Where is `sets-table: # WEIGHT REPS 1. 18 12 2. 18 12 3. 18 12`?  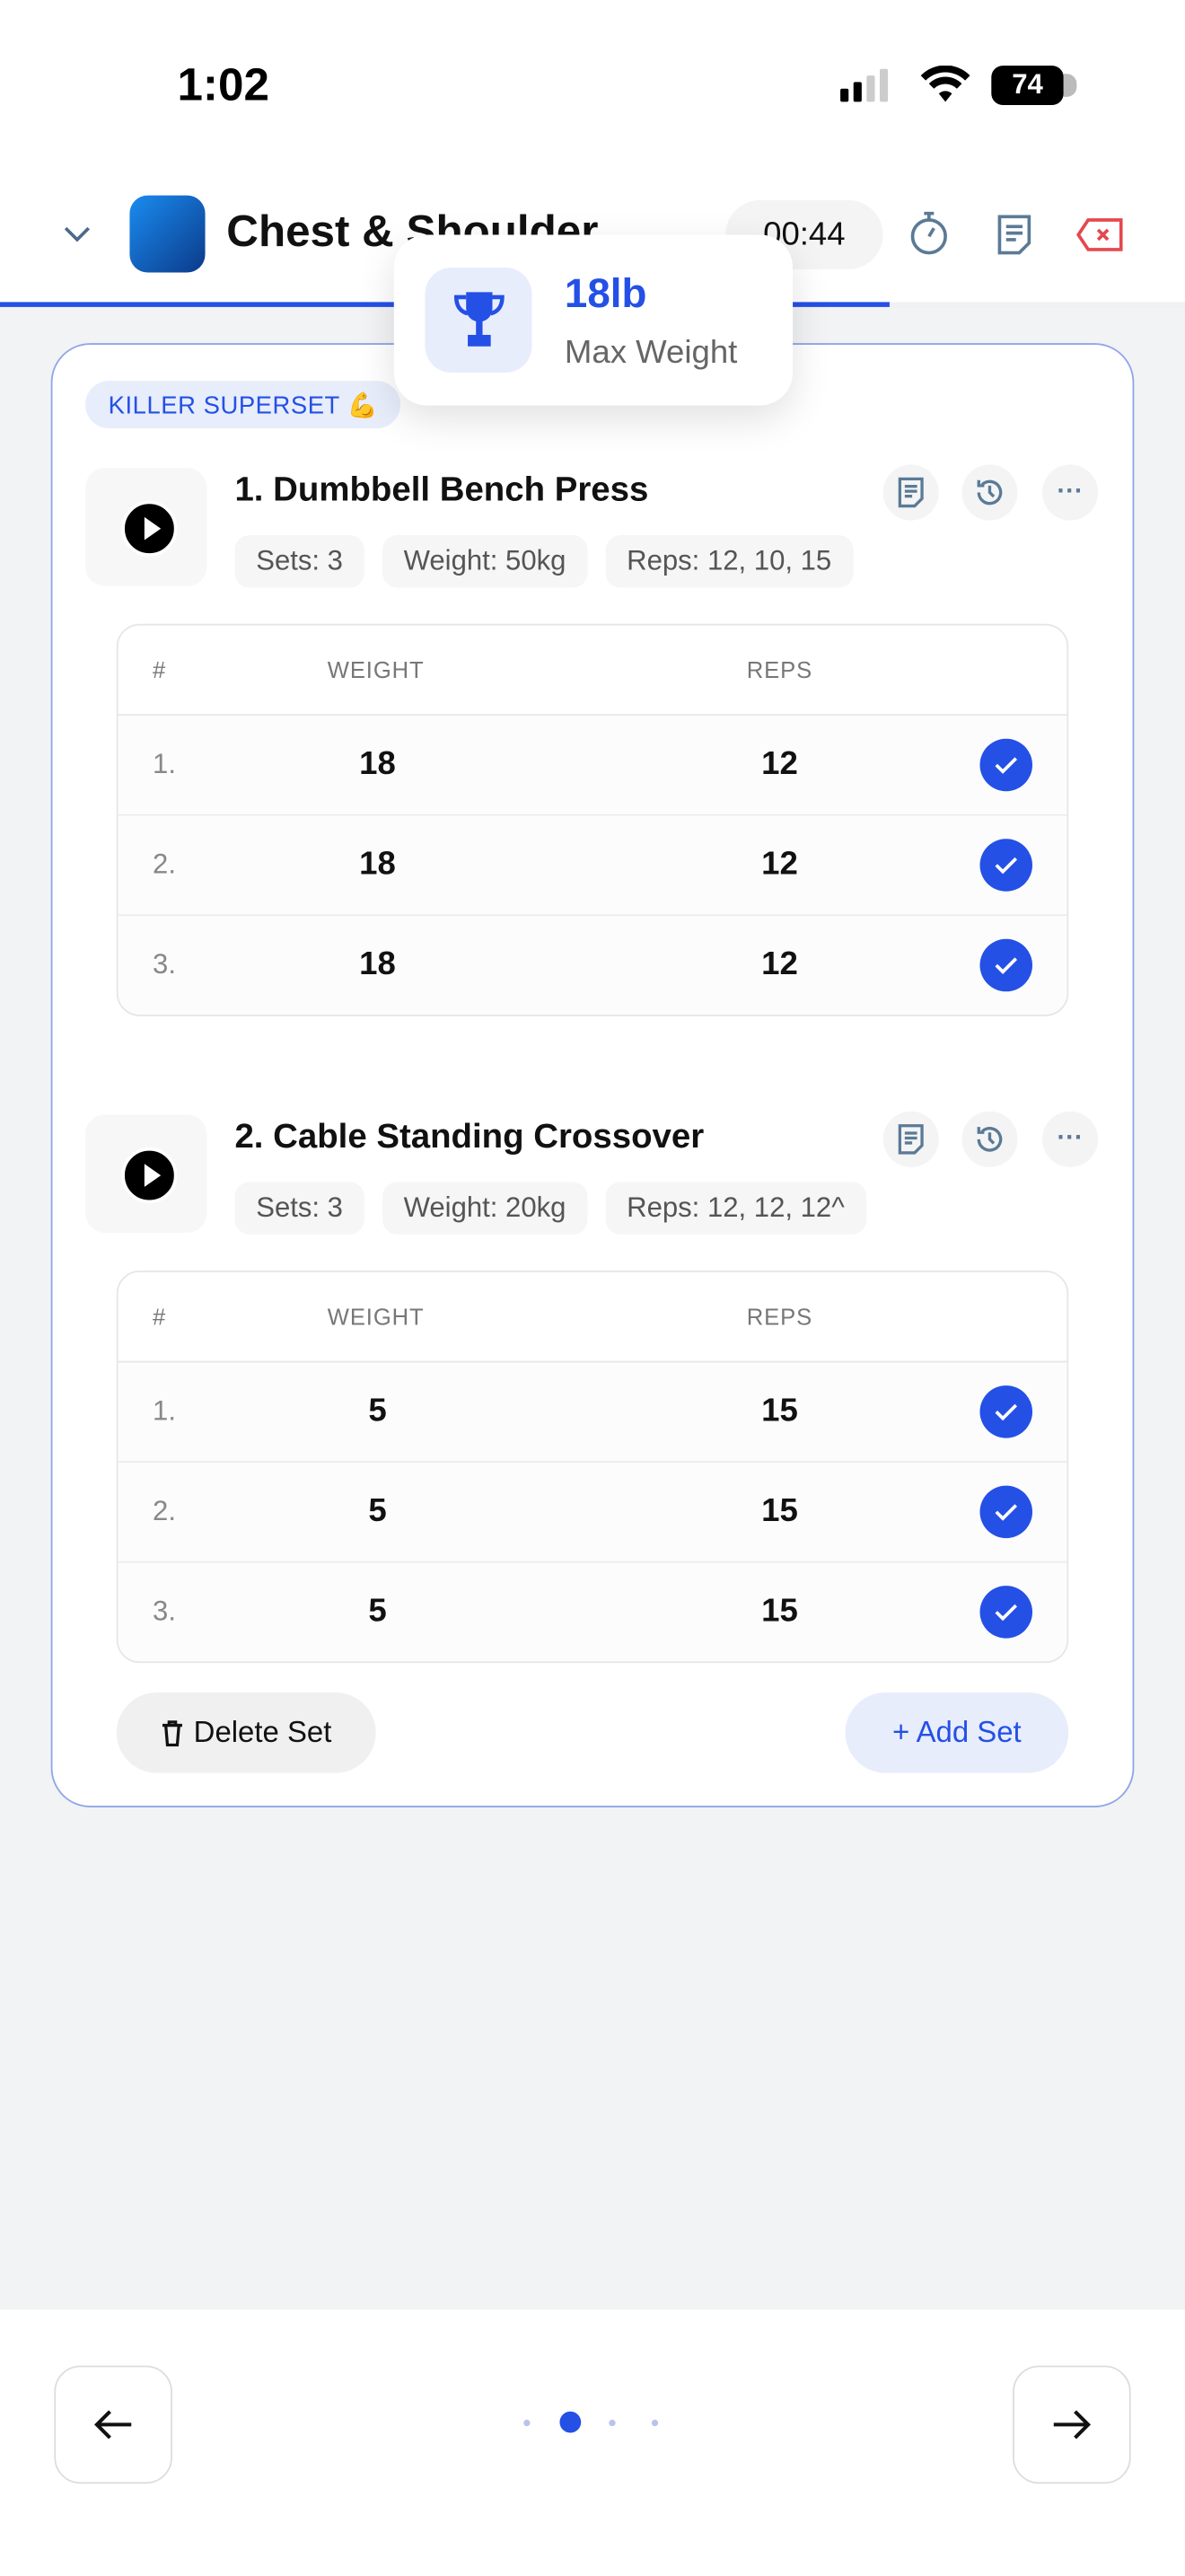
sets-table: # WEIGHT REPS 1. 18 12 2. 18 12 3. 18 12 is located at coordinates (592, 819).